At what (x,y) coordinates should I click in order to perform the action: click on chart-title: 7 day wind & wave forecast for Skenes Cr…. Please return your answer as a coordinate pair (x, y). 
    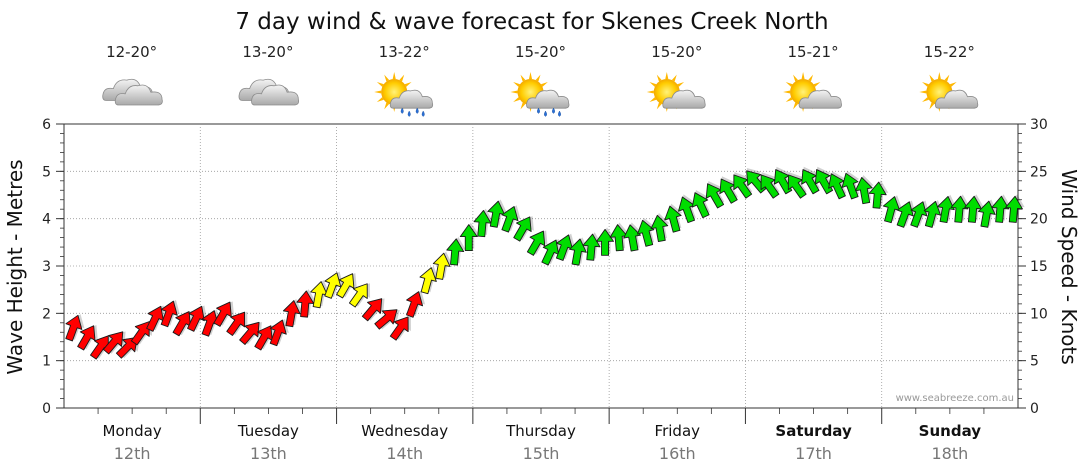
    Looking at the image, I should click on (531, 22).